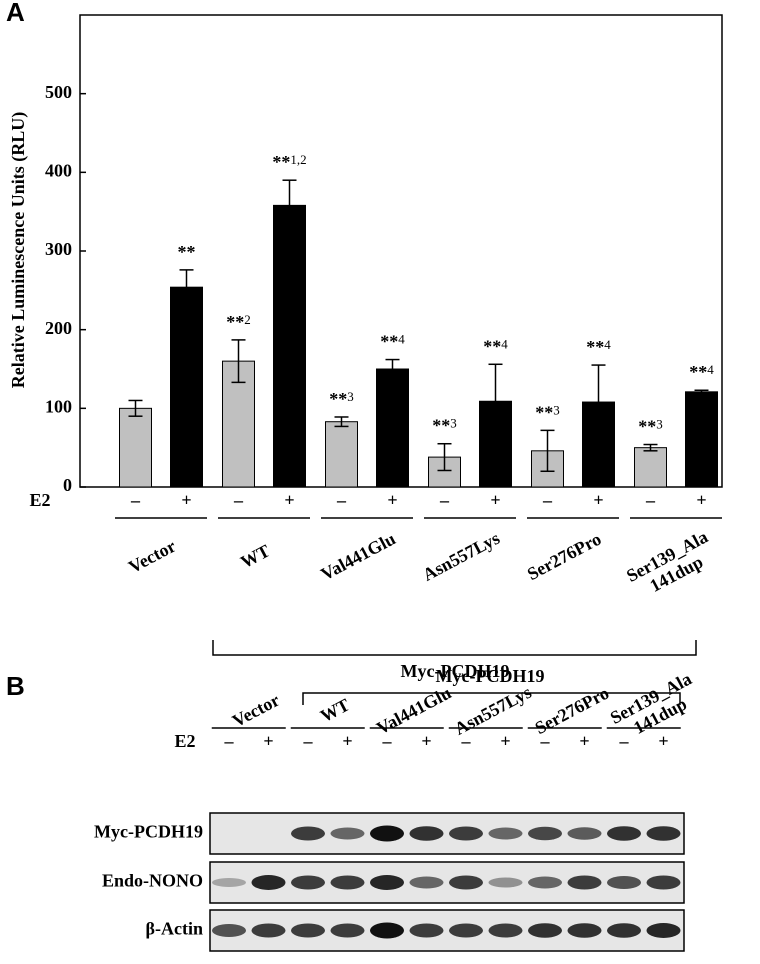 The height and width of the screenshot is (964, 760). What do you see at coordinates (187, 252) in the screenshot?
I see `significance-label: **` at bounding box center [187, 252].